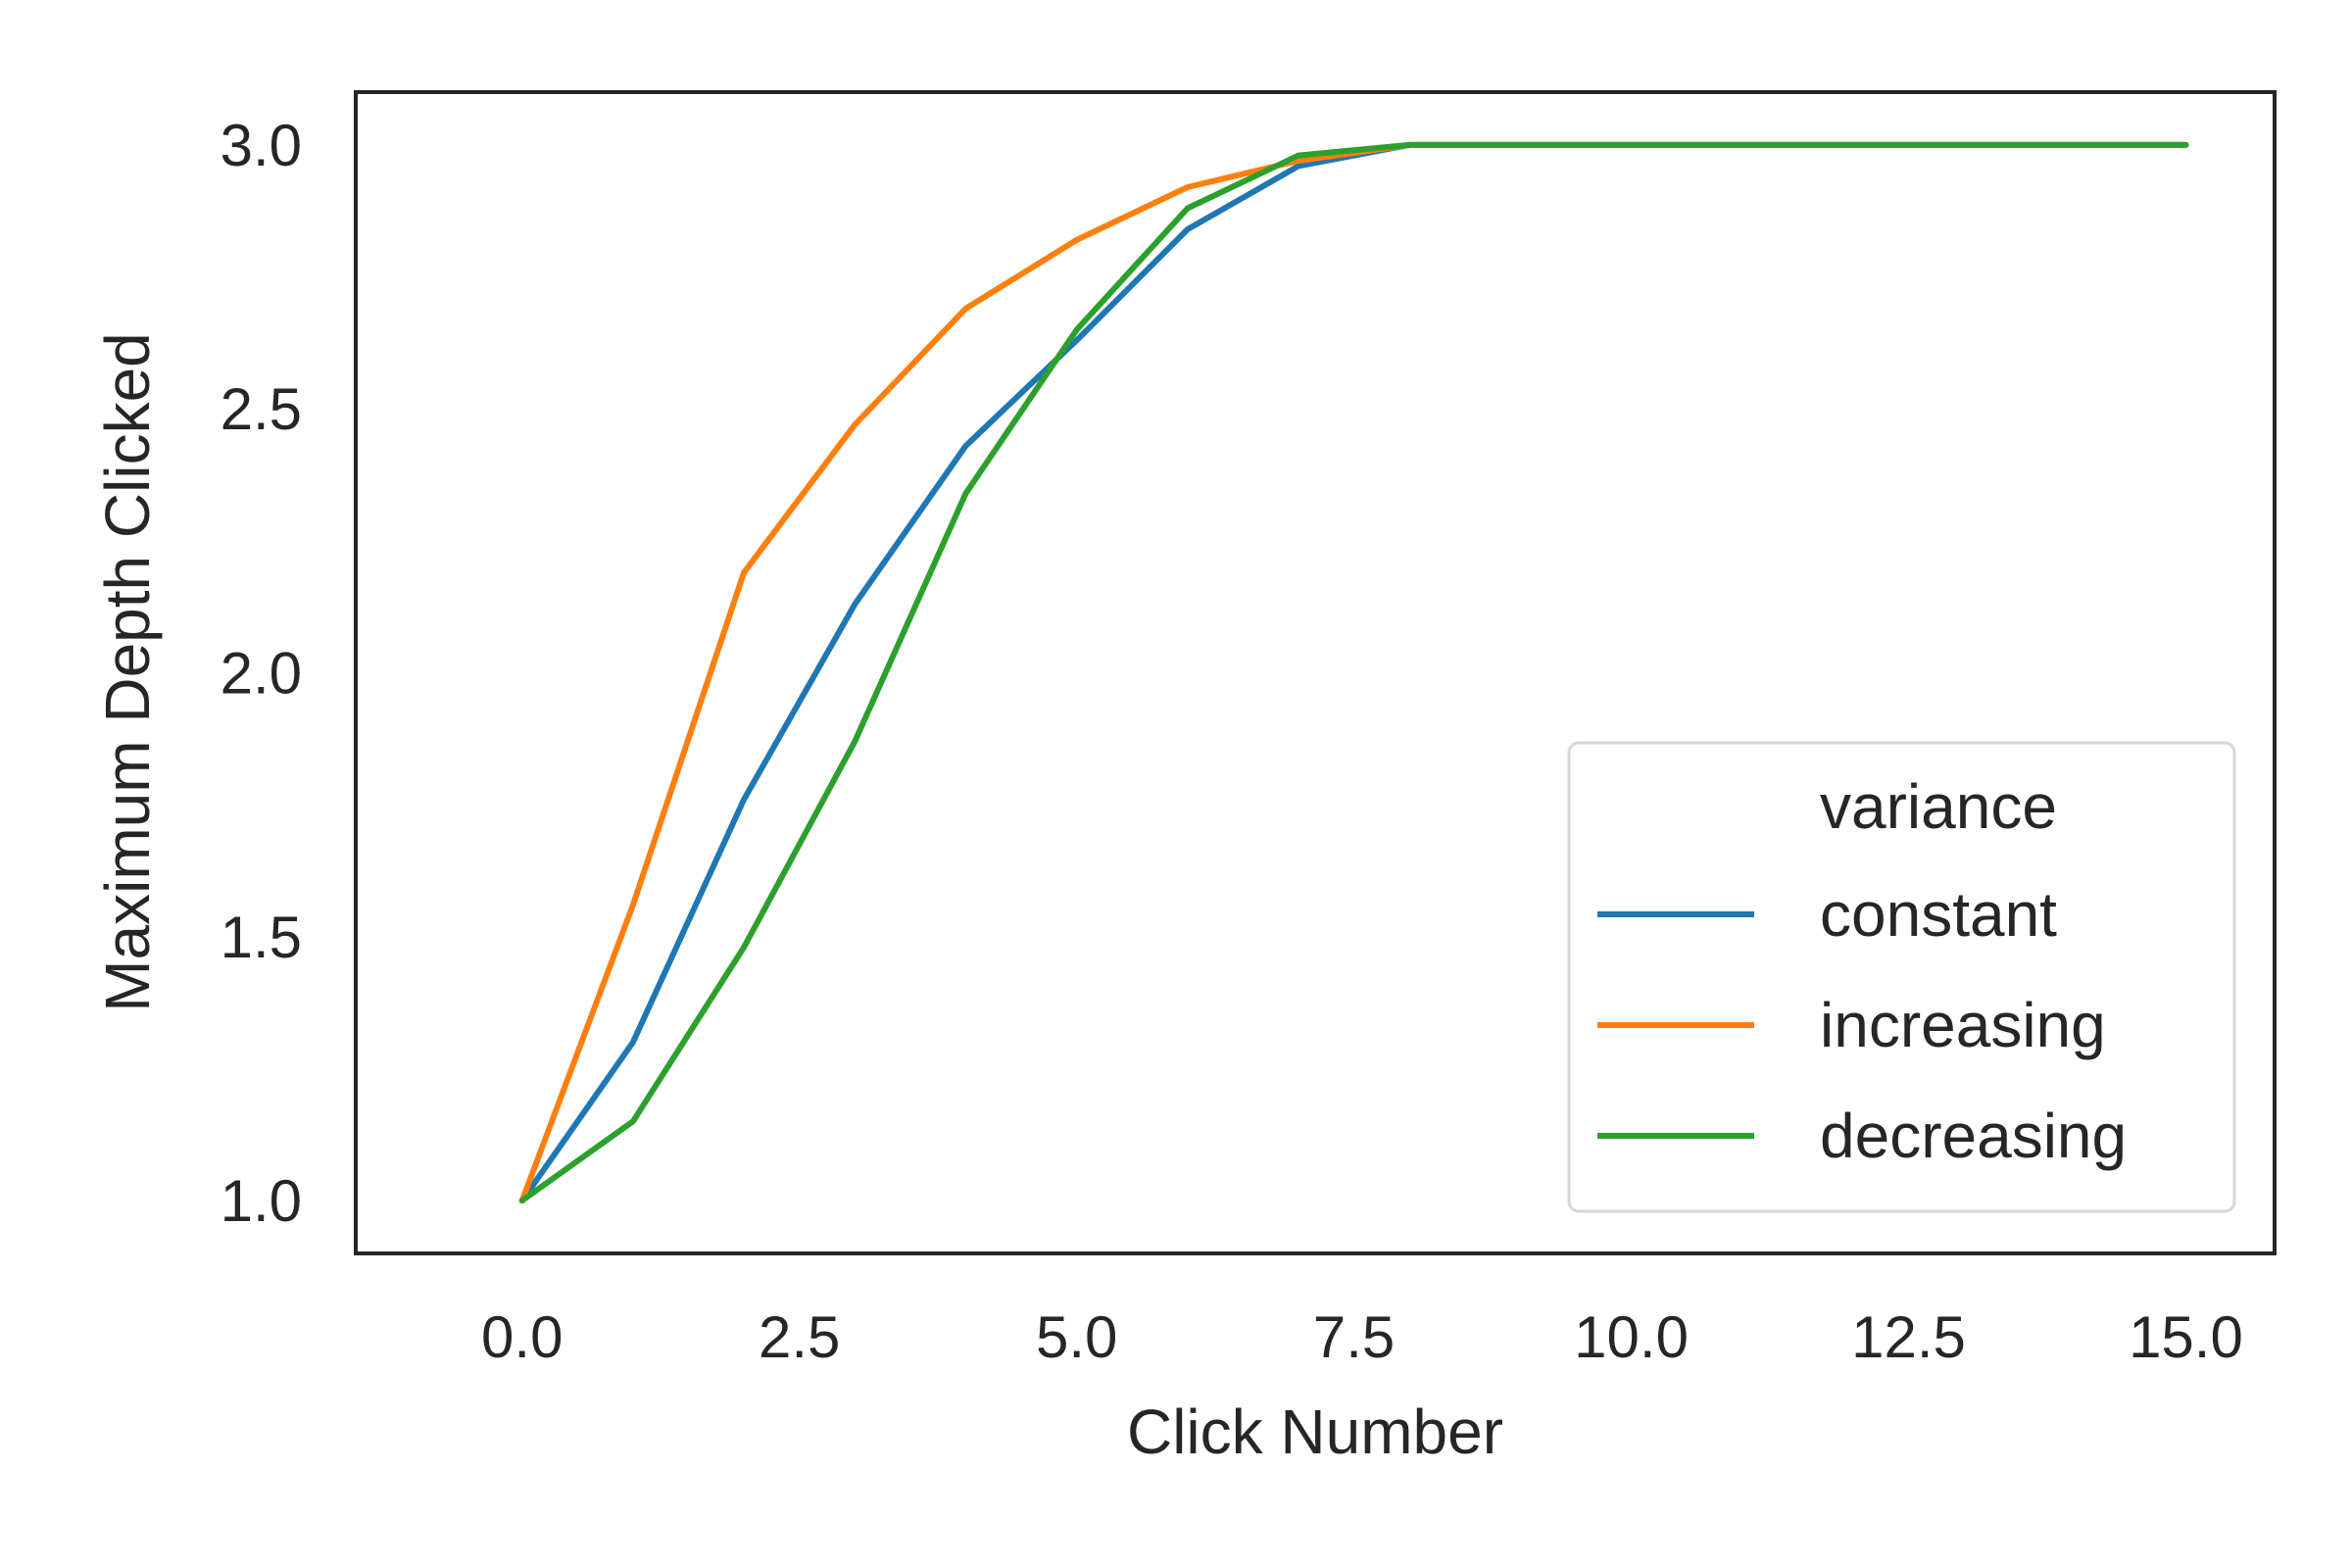 The height and width of the screenshot is (1568, 2352). Describe the element at coordinates (522, 1337) in the screenshot. I see `x-tick-label: 0.0` at that location.